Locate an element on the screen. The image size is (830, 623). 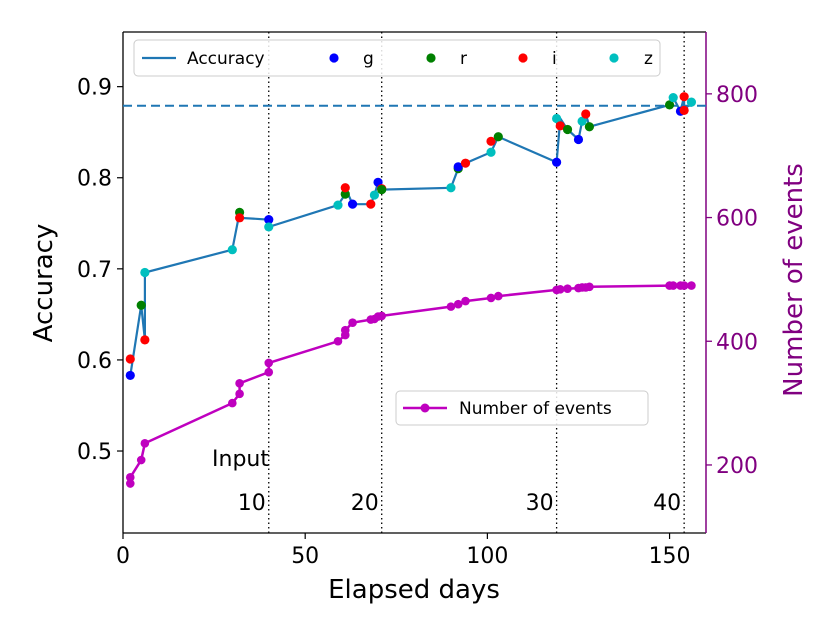
legend-i-label: i is located at coordinates (554, 59).